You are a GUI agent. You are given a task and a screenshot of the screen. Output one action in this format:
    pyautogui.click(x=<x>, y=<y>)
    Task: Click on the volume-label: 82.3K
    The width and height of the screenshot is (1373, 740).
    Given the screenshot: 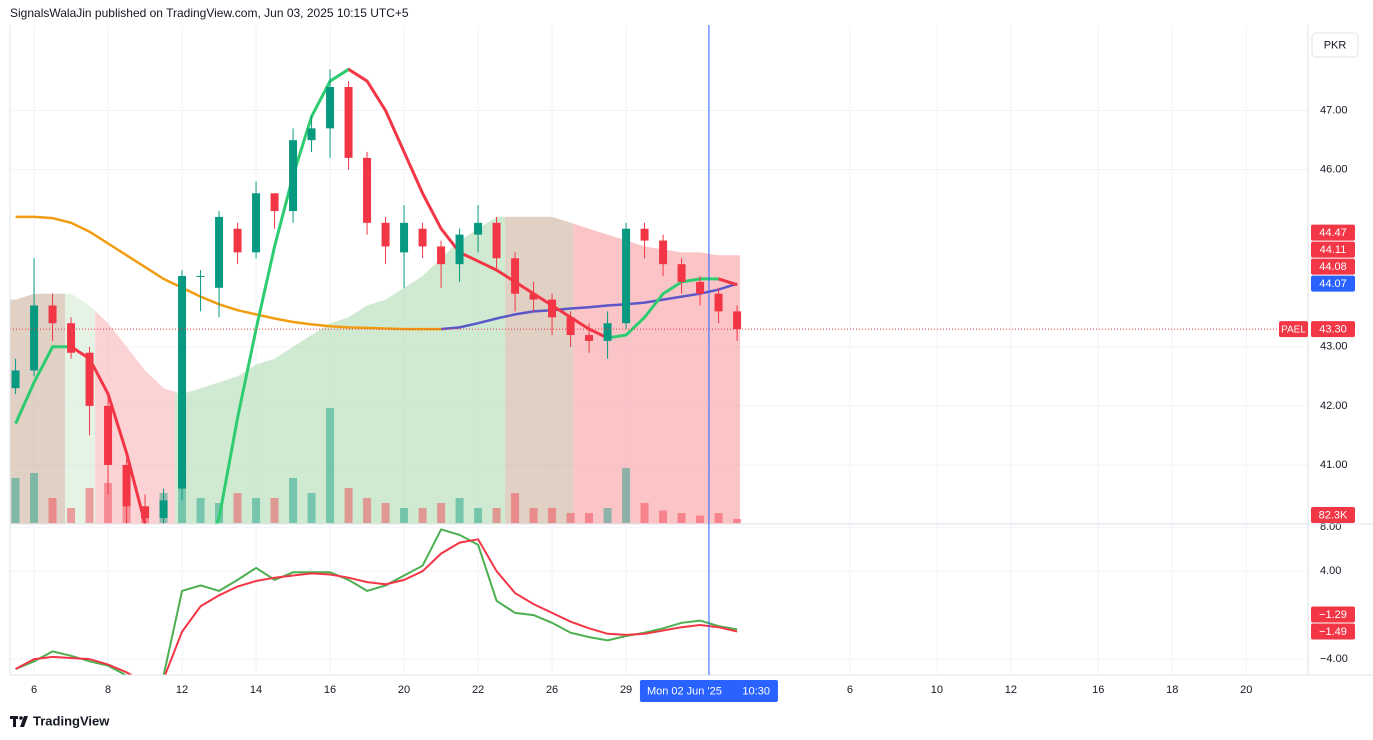 What is the action you would take?
    pyautogui.click(x=1333, y=515)
    